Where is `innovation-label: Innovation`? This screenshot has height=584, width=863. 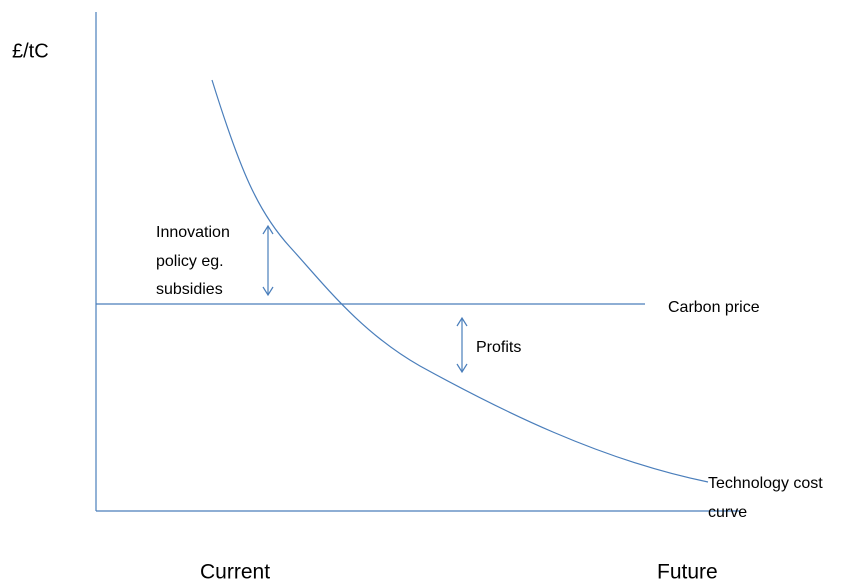
innovation-label: Innovation is located at coordinates (193, 232).